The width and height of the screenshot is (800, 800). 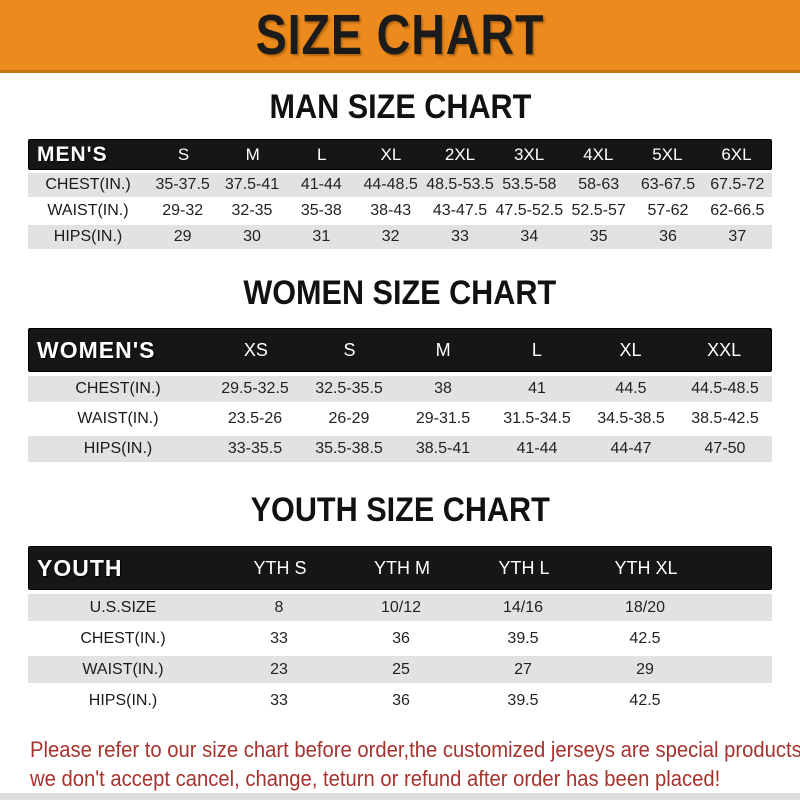 What do you see at coordinates (631, 388) in the screenshot?
I see `size-value-cell: 44.5` at bounding box center [631, 388].